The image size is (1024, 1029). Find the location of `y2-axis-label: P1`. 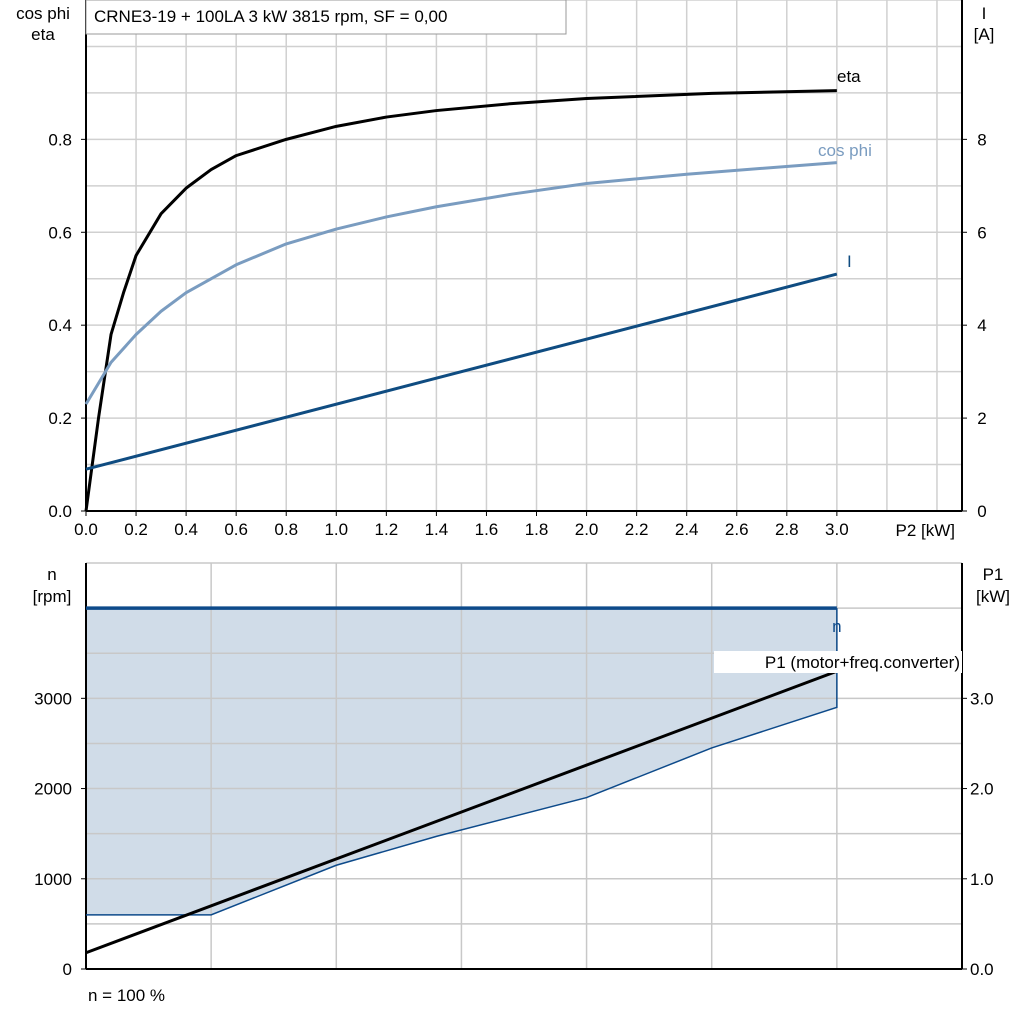

y2-axis-label: P1 is located at coordinates (993, 574).